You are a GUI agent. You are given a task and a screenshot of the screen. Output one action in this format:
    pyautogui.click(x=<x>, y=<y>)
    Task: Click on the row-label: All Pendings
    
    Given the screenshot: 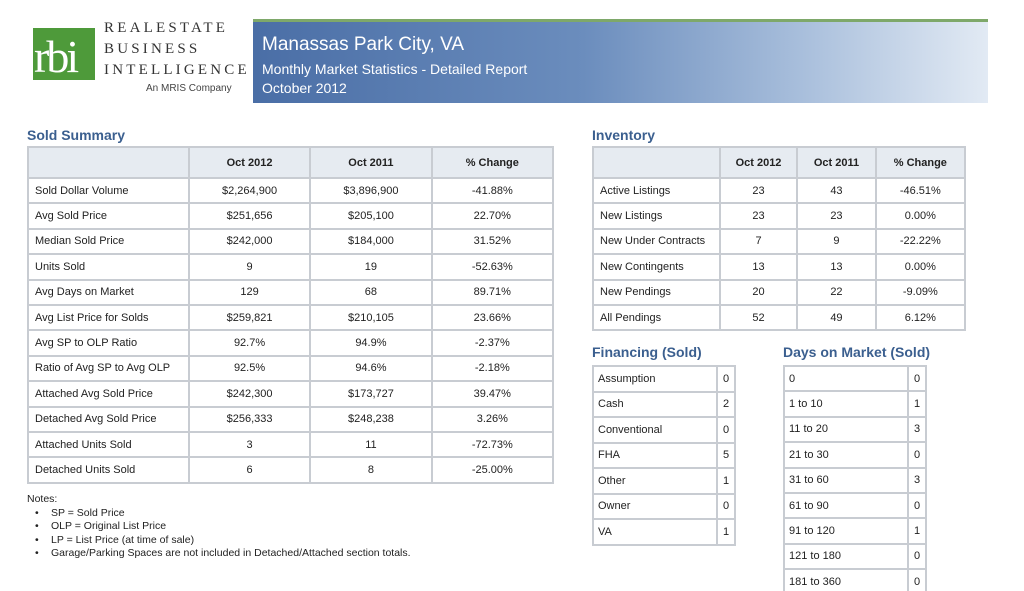 What is the action you would take?
    pyautogui.click(x=656, y=317)
    